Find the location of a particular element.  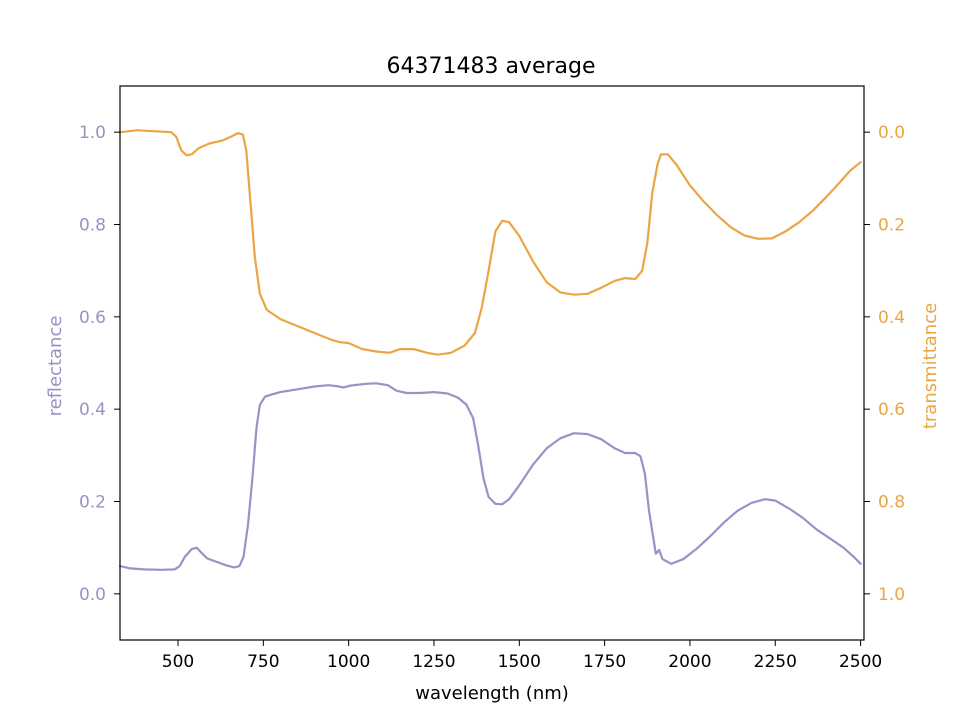

x-tick-label: 500 is located at coordinates (178, 662).